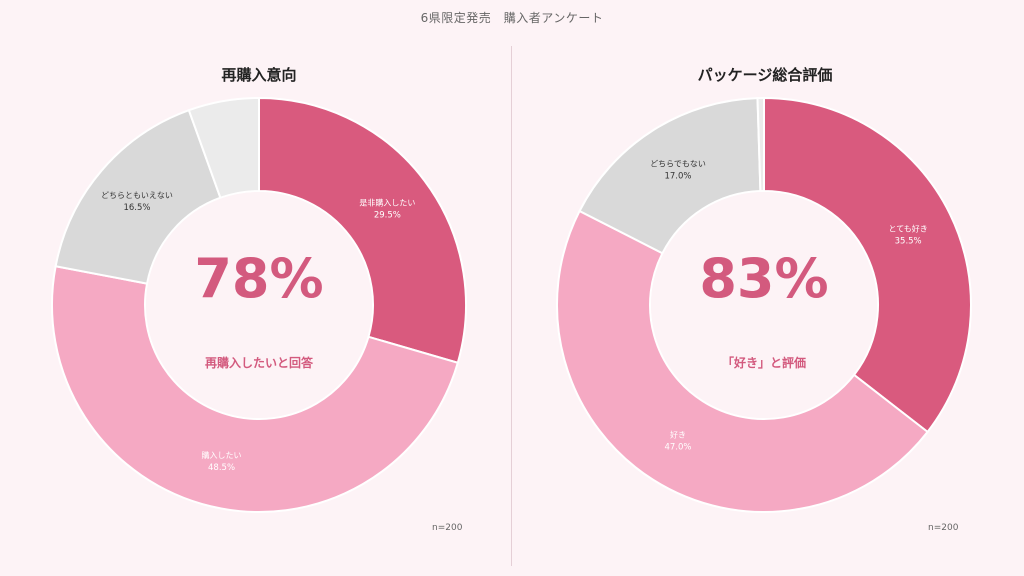 This screenshot has height=576, width=1024. What do you see at coordinates (137, 195) in the screenshot?
I see `slice-label-0-2: どちらともいえない` at bounding box center [137, 195].